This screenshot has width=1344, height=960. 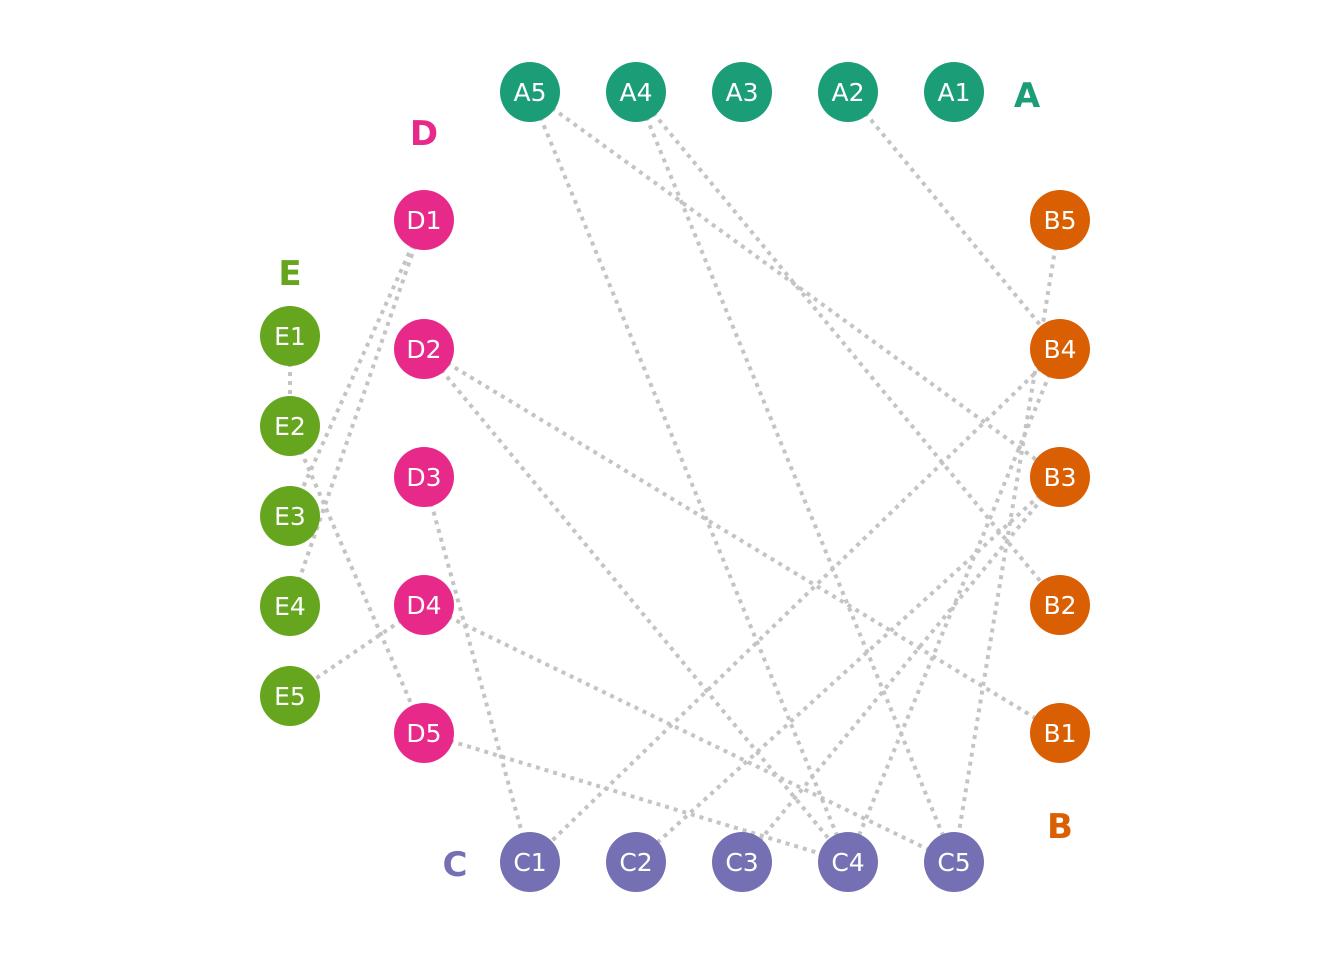 I want to click on node-label: A5, so click(x=529, y=92).